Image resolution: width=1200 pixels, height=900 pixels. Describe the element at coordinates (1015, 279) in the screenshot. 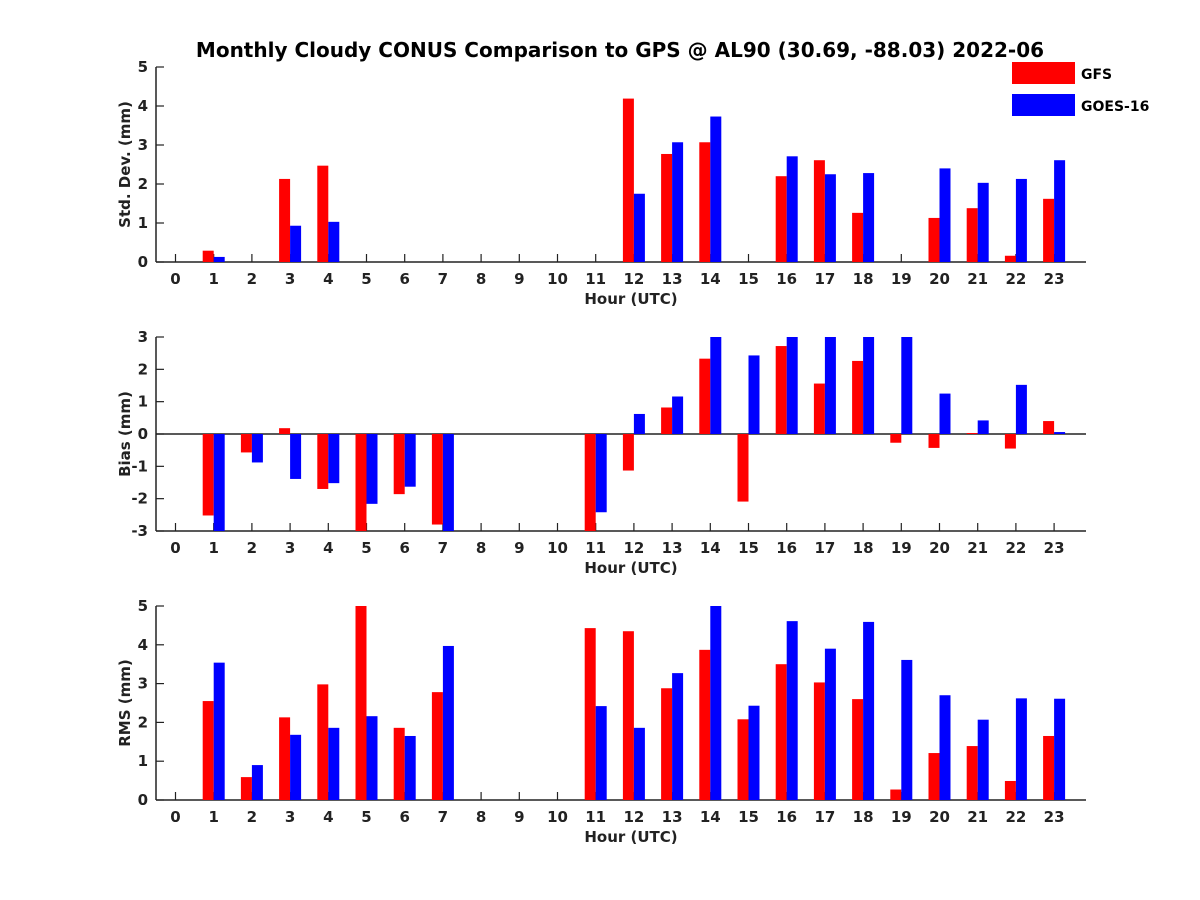

I see `std-dev-x-tick-label: 22` at that location.